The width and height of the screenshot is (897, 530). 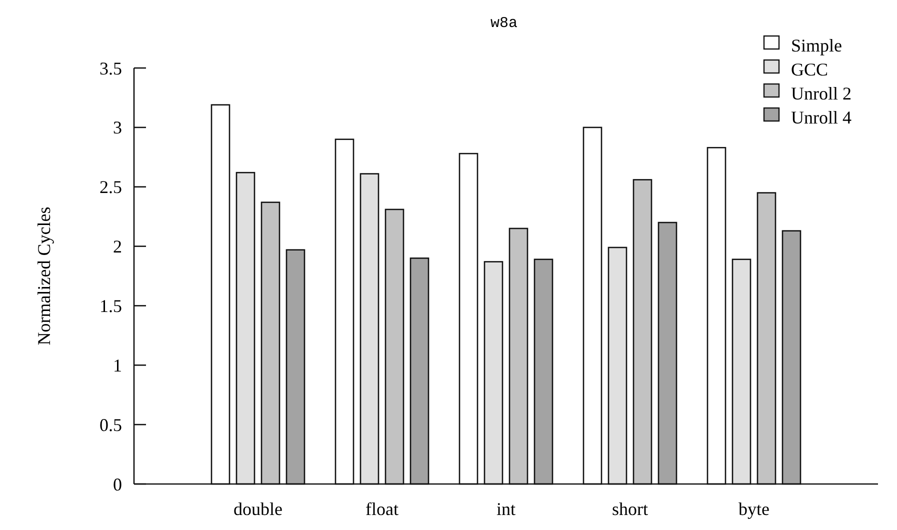 I want to click on y-tick-label: 2.5, so click(x=111, y=187).